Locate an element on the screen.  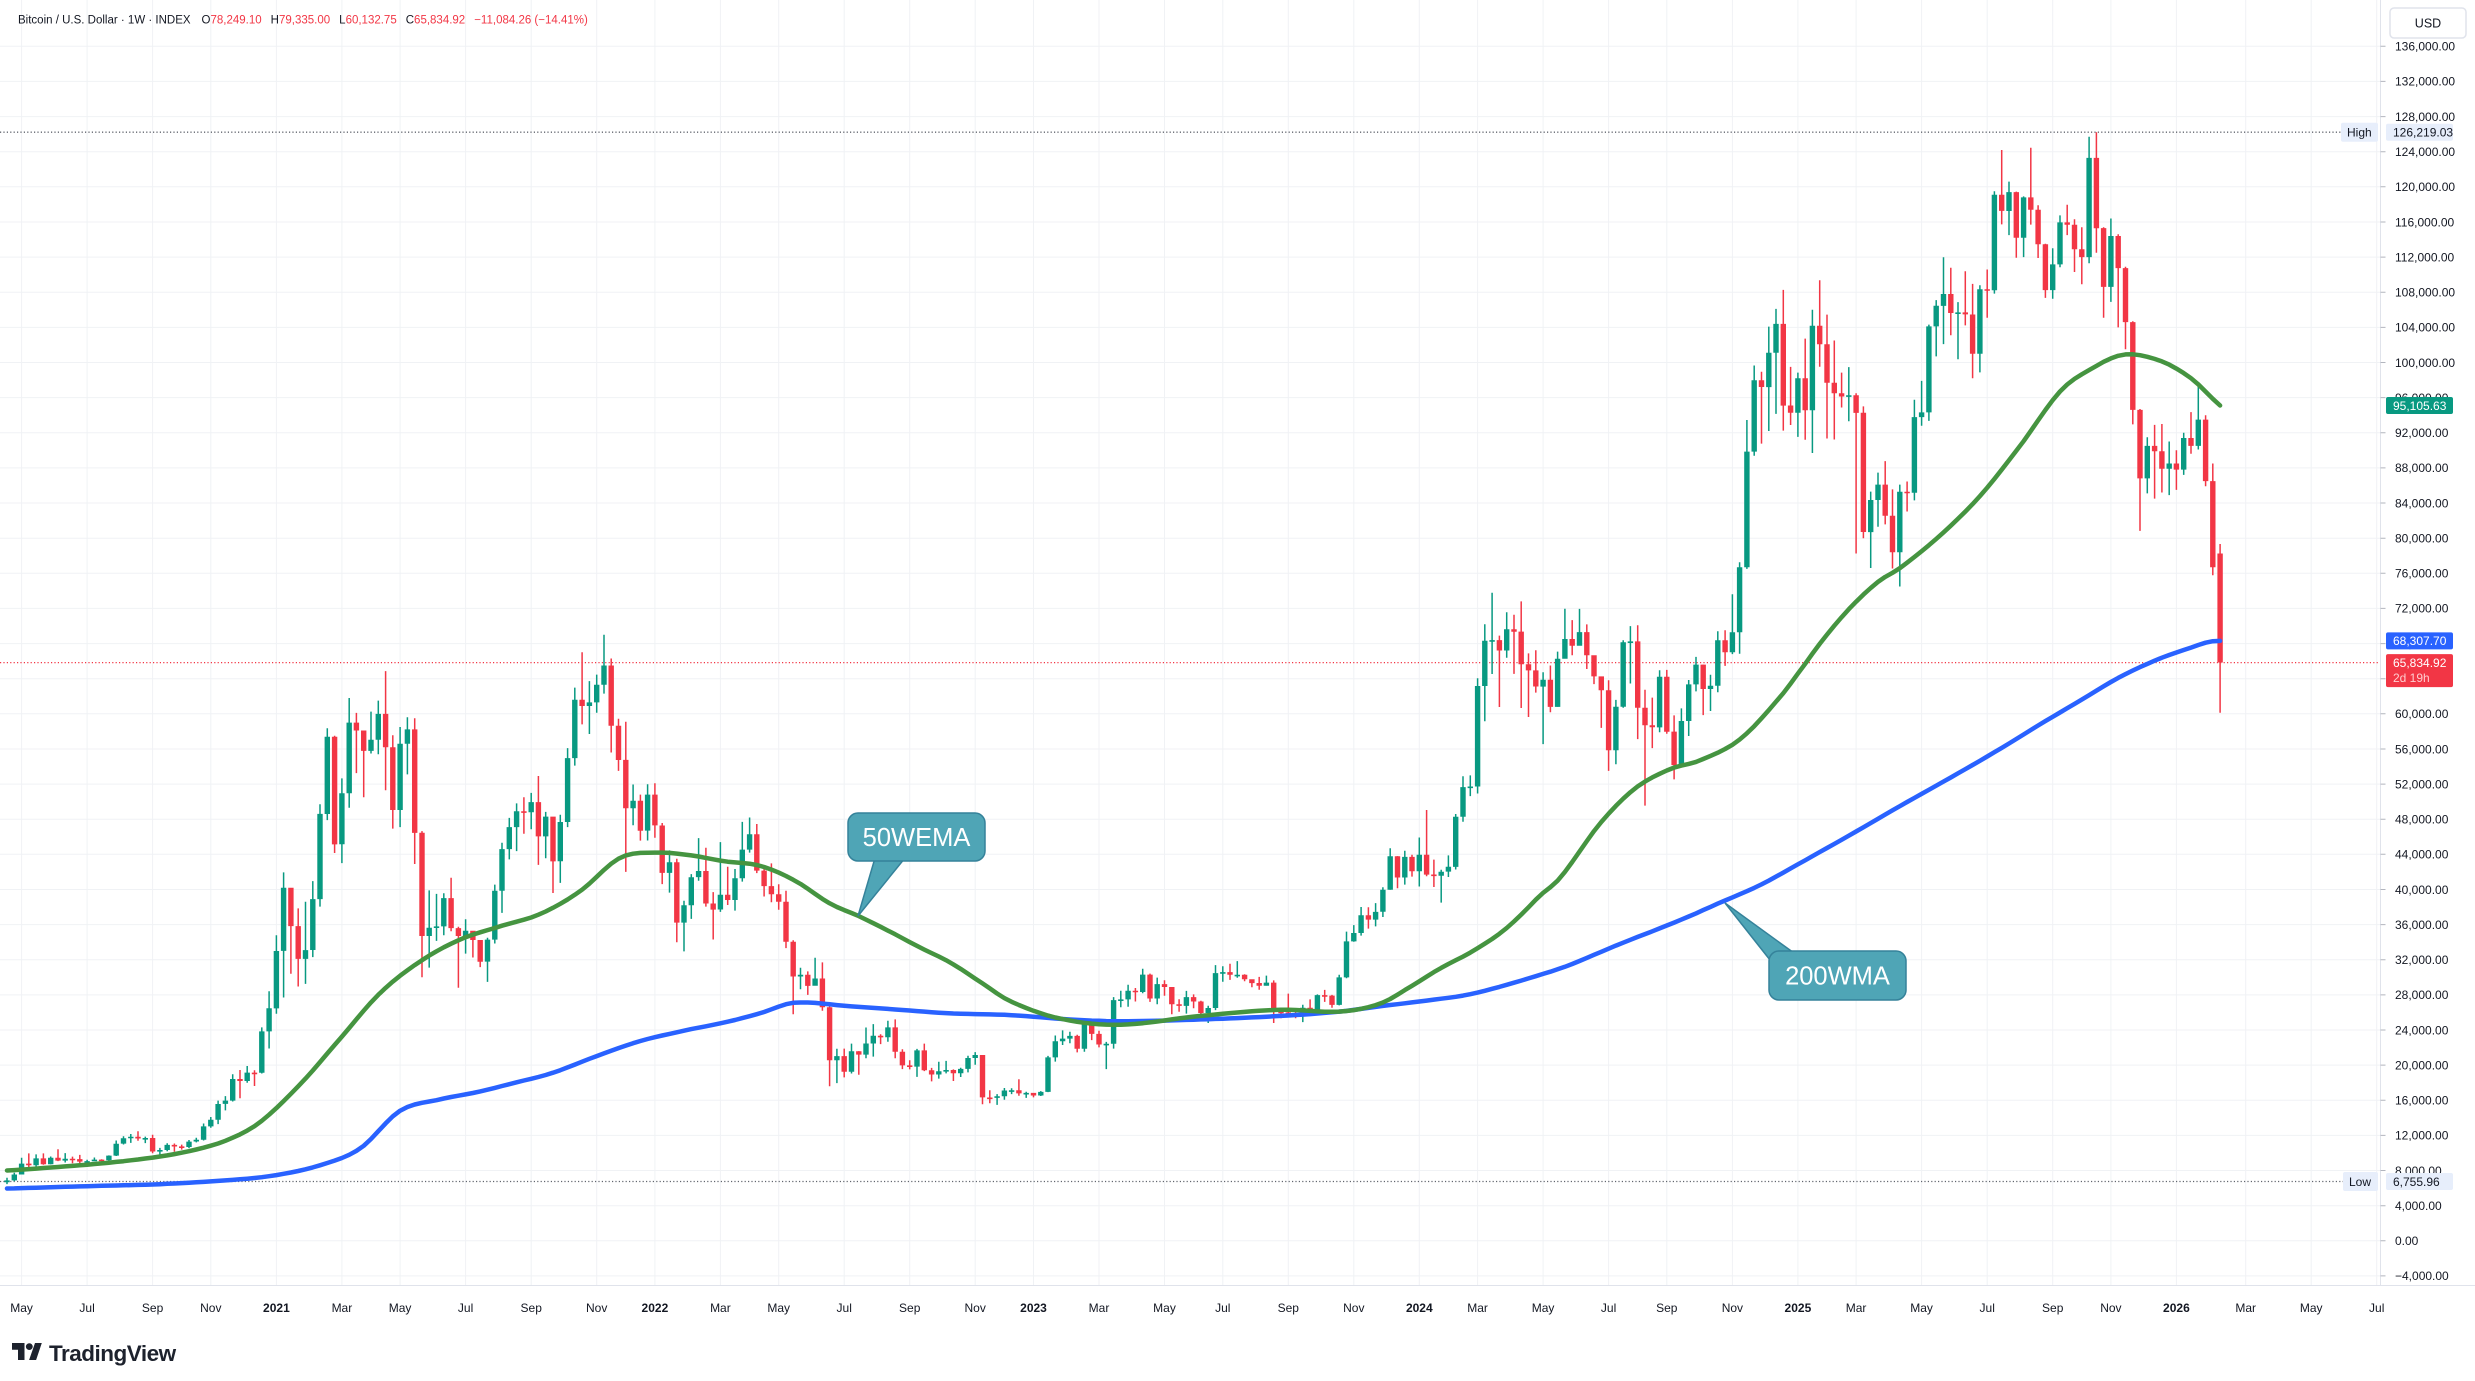
svg-text: 108,000.00 is located at coordinates (2425, 293).